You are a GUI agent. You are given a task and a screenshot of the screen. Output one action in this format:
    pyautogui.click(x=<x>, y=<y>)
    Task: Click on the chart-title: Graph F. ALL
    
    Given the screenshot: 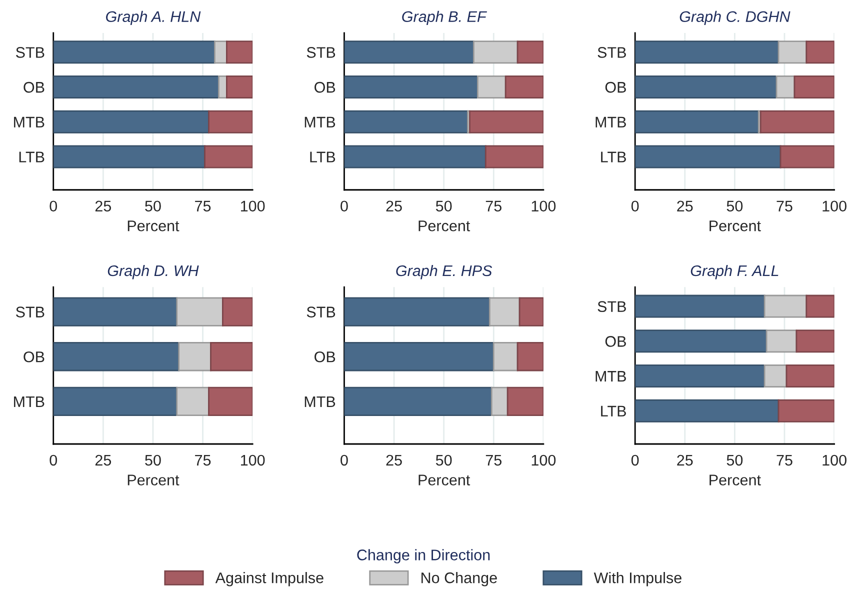 What is the action you would take?
    pyautogui.click(x=734, y=272)
    